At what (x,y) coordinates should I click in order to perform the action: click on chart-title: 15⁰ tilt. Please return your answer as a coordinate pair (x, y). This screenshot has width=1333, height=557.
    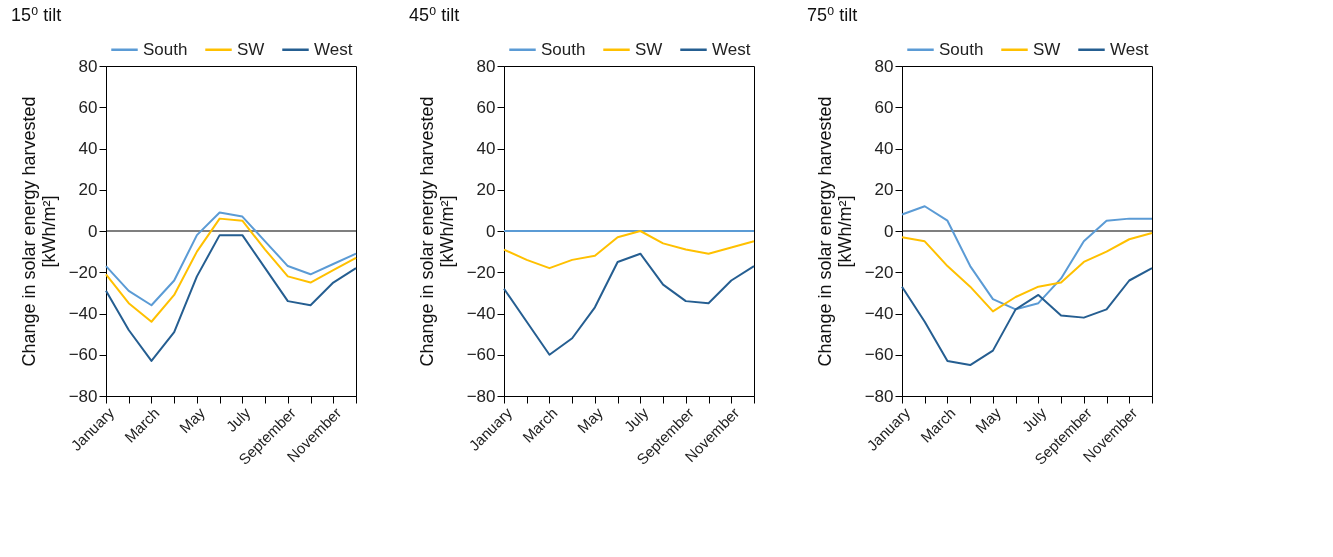
    Looking at the image, I should click on (36, 15).